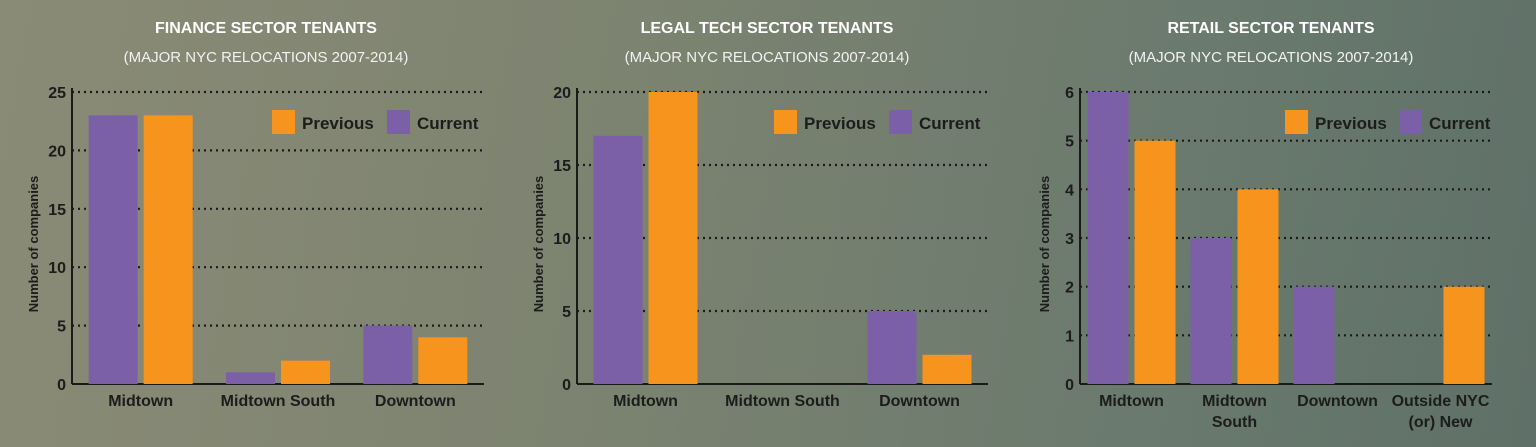 This screenshot has height=447, width=1536. What do you see at coordinates (1069, 93) in the screenshot?
I see `y-tick-label: 6` at bounding box center [1069, 93].